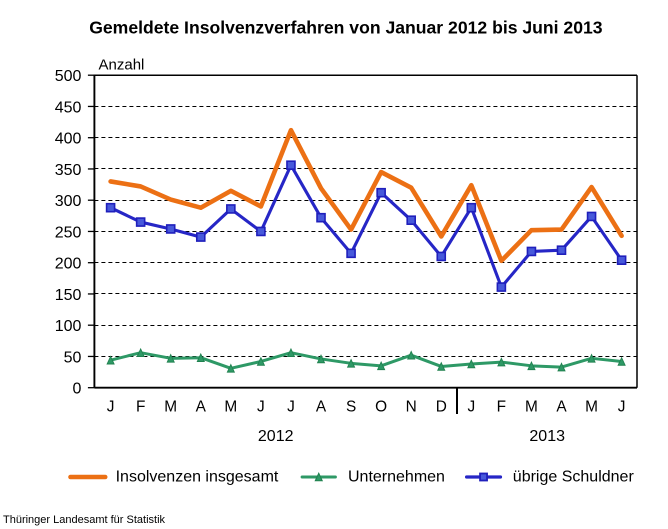  What do you see at coordinates (574, 477) in the screenshot?
I see `svg-text: übrige Schuldner` at bounding box center [574, 477].